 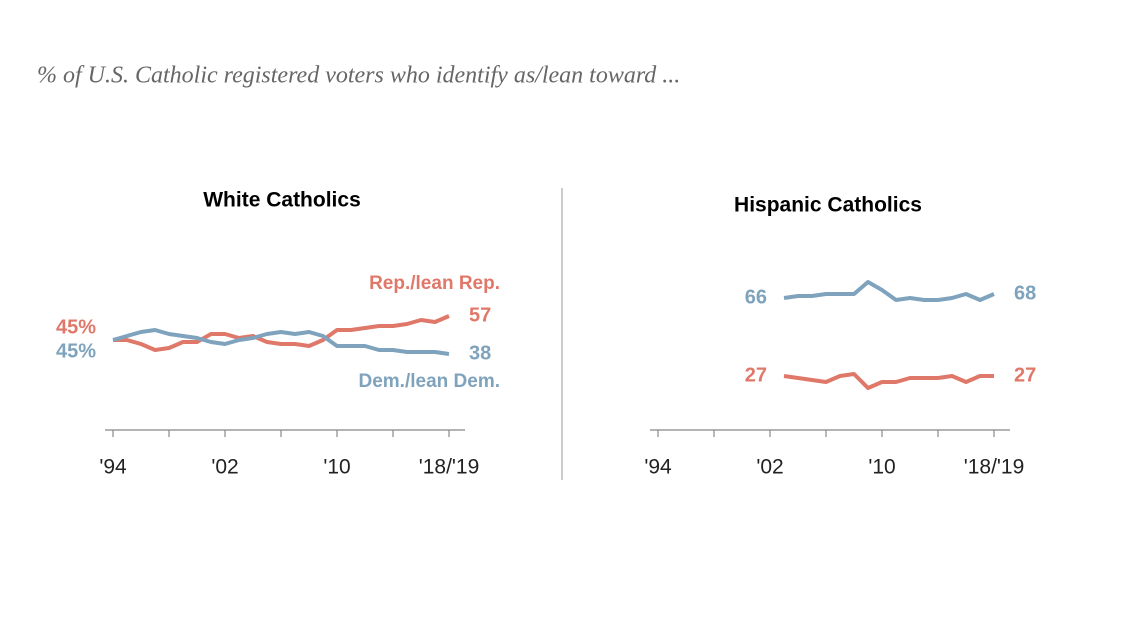 What do you see at coordinates (1025, 293) in the screenshot?
I see `value-label: 68` at bounding box center [1025, 293].